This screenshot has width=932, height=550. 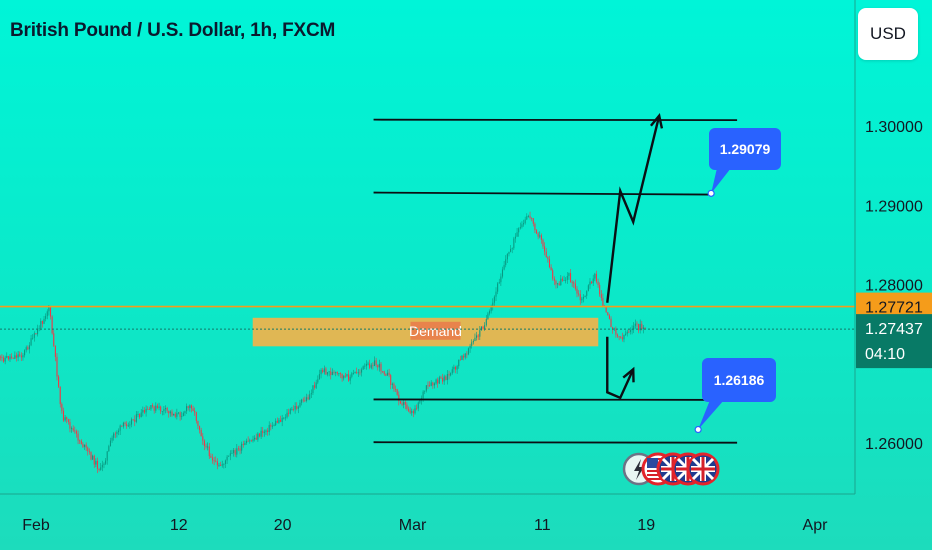 I want to click on currency-button: USD, so click(x=888, y=34).